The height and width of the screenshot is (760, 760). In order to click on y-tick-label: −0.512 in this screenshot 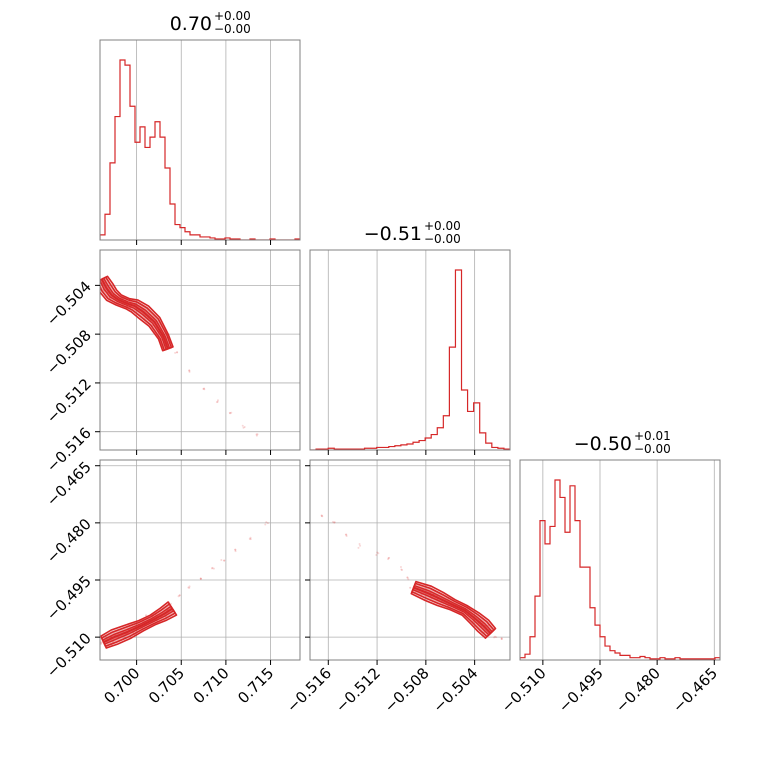, I will do `click(69, 401)`.